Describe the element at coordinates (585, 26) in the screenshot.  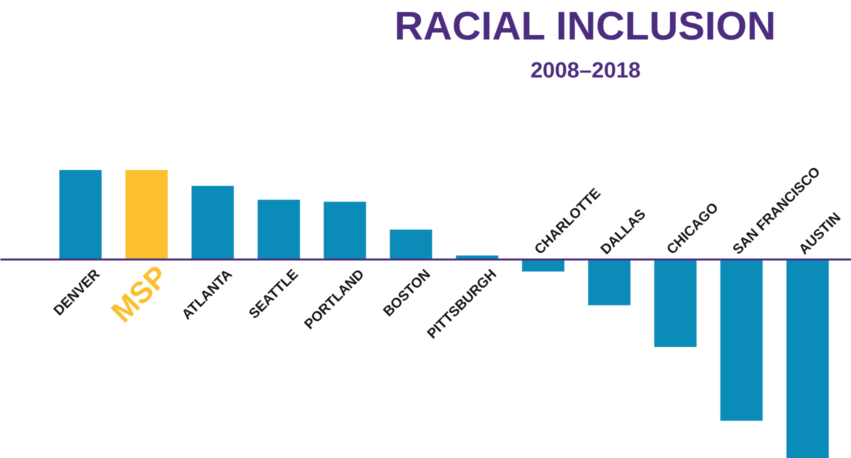
I see `chart-title: RACIAL INCLUSION` at that location.